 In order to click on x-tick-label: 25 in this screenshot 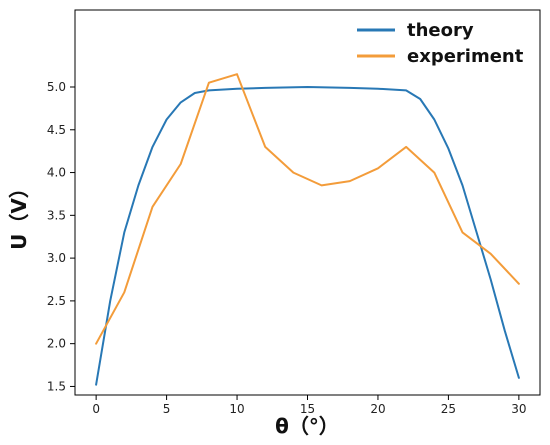, I will do `click(448, 409)`.